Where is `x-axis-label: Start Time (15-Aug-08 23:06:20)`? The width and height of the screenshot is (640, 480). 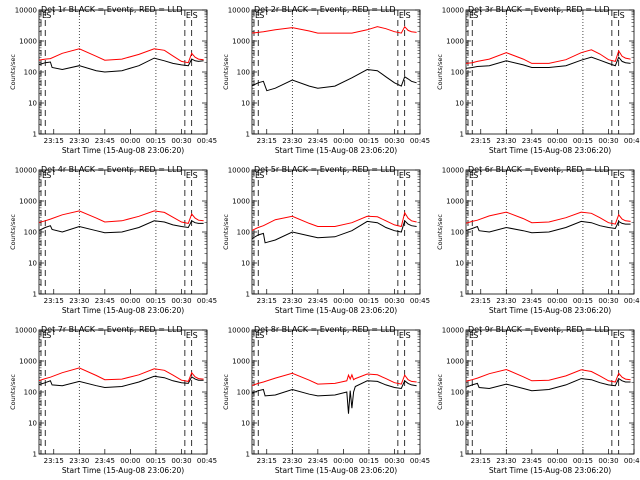
x-axis-label: Start Time (15-Aug-08 23:06:20) is located at coordinates (336, 310).